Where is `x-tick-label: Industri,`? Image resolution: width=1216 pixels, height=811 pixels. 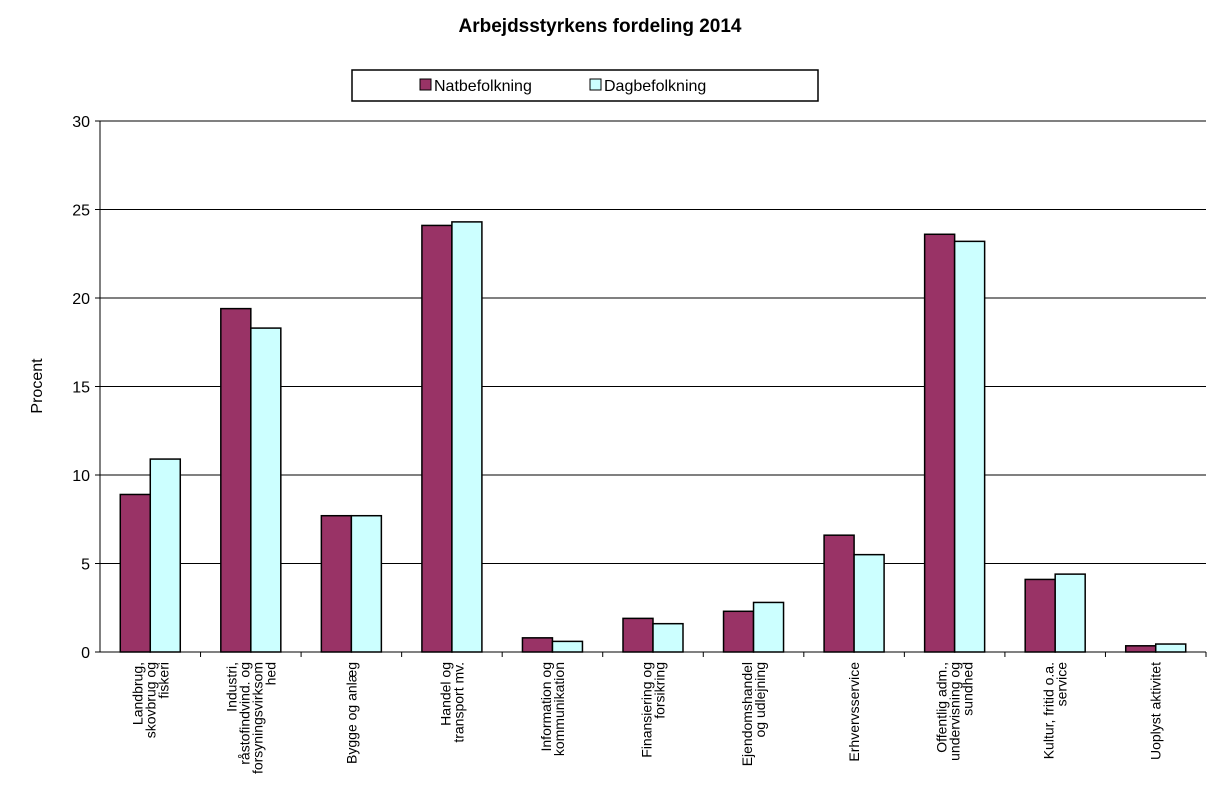 x-tick-label: Industri, is located at coordinates (231, 687).